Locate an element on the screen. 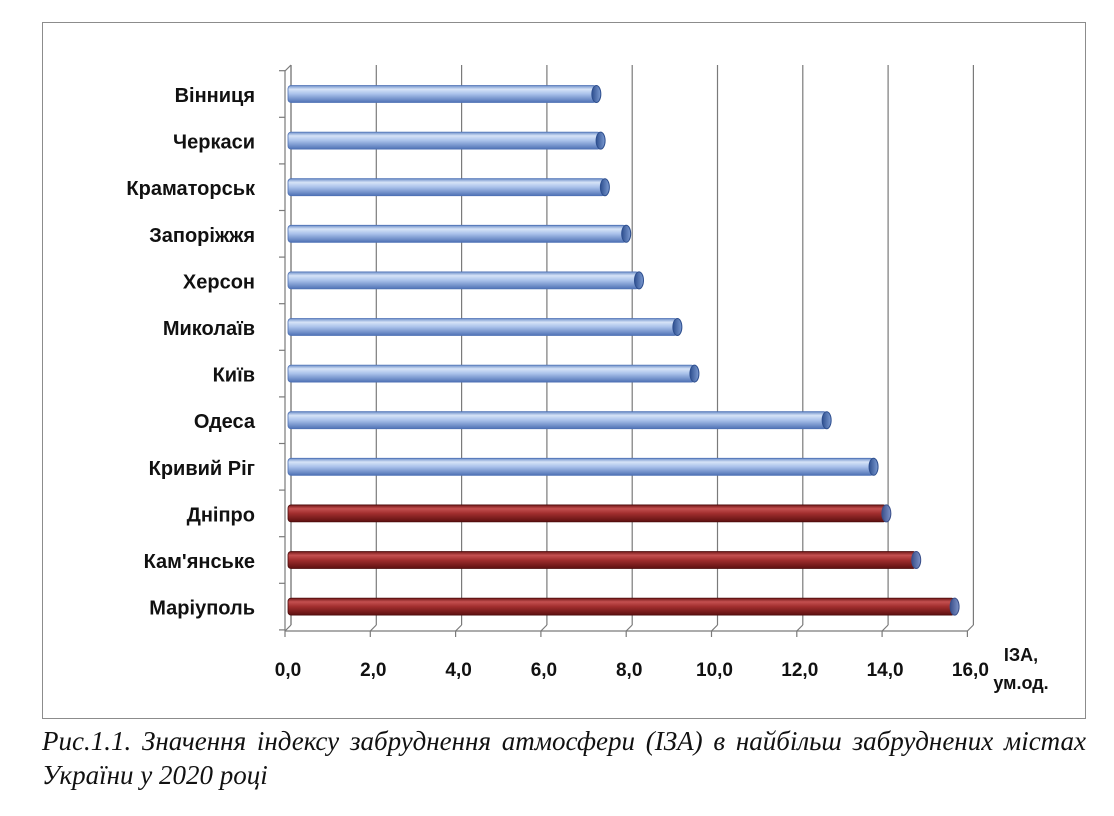 The width and height of the screenshot is (1114, 816). category-label: Миколаїв is located at coordinates (209, 329).